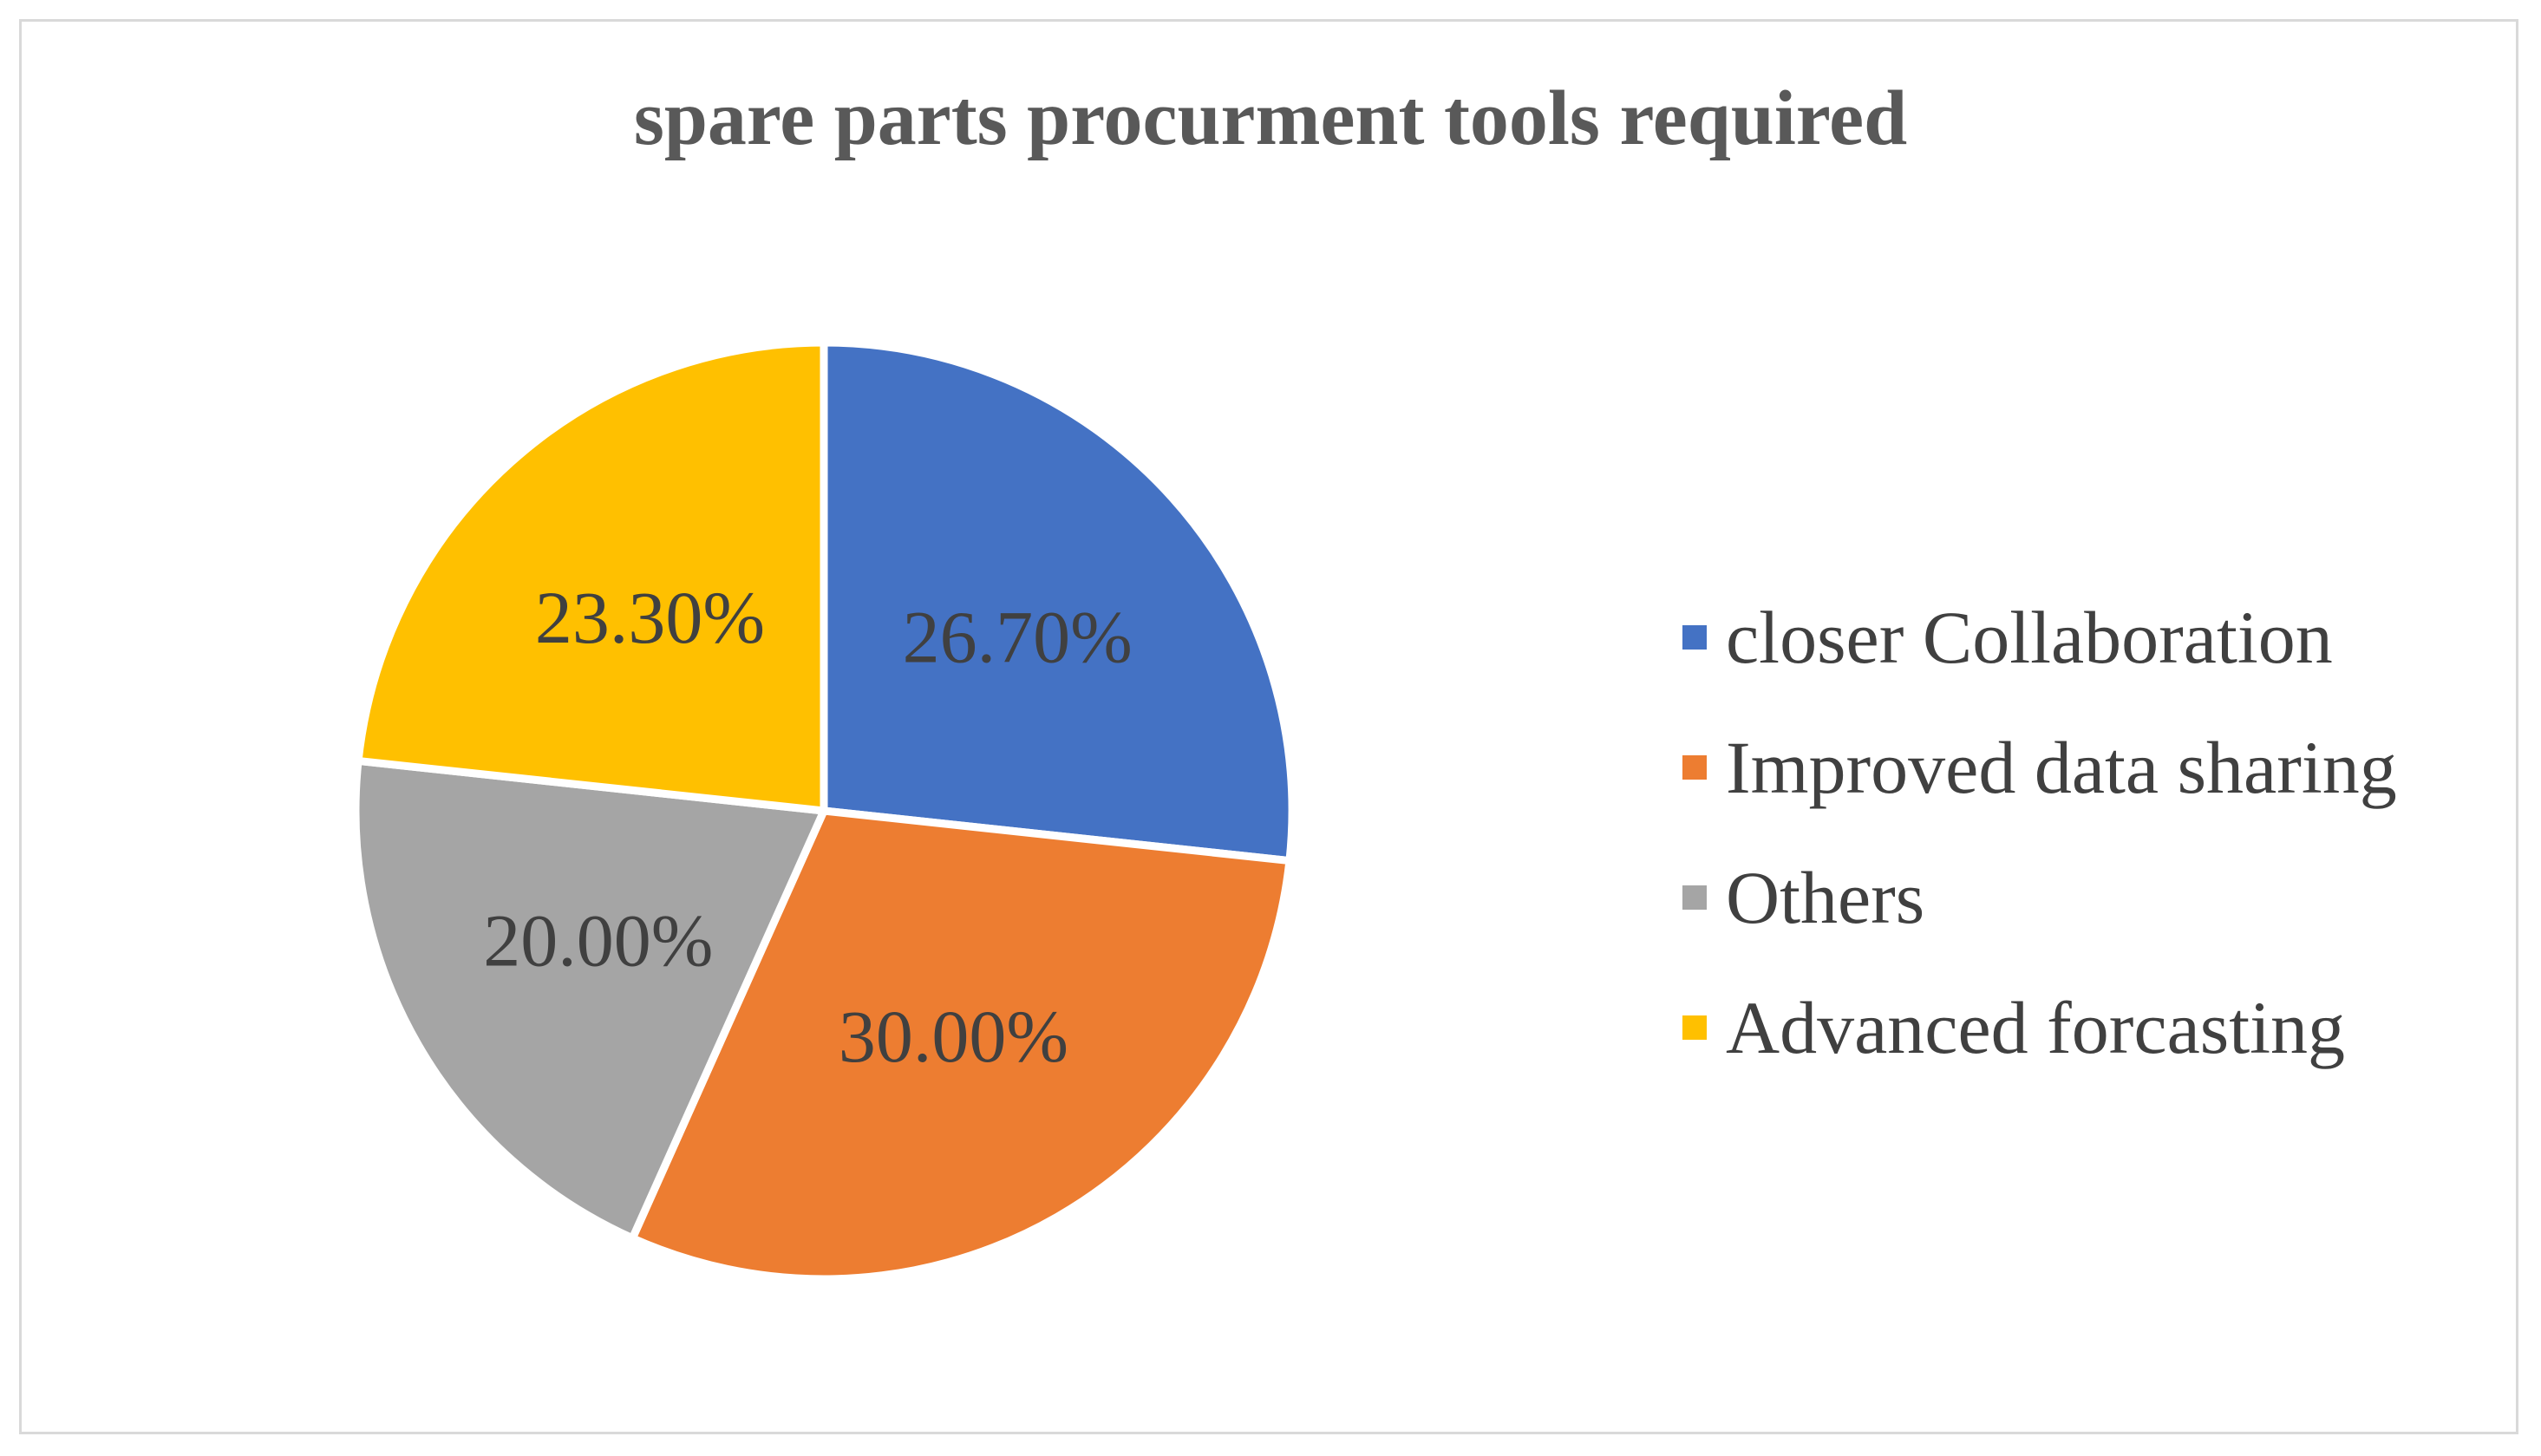  I want to click on data-label-others: 20.00%, so click(598, 940).